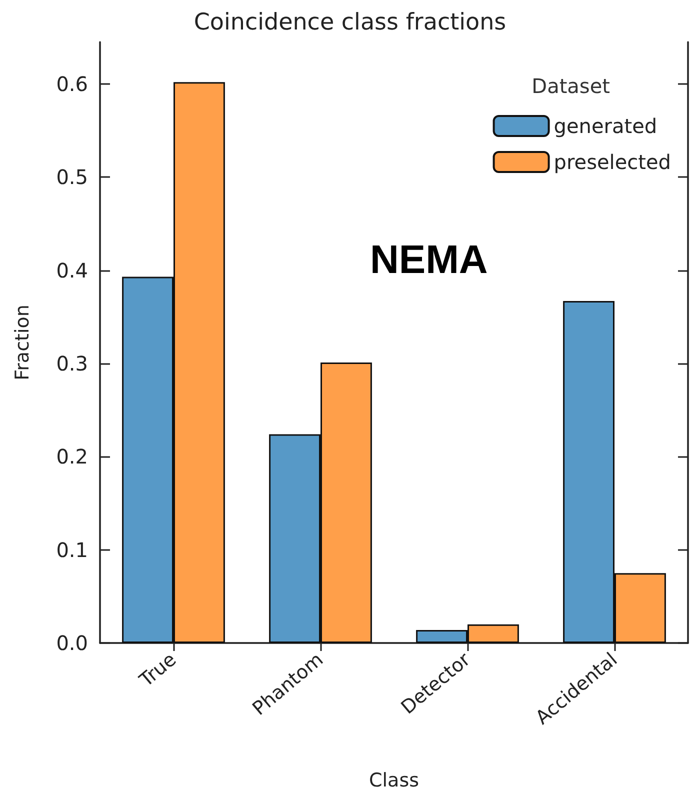 This screenshot has height=800, width=700. What do you see at coordinates (72, 643) in the screenshot?
I see `y-tick-label: 0.0` at bounding box center [72, 643].